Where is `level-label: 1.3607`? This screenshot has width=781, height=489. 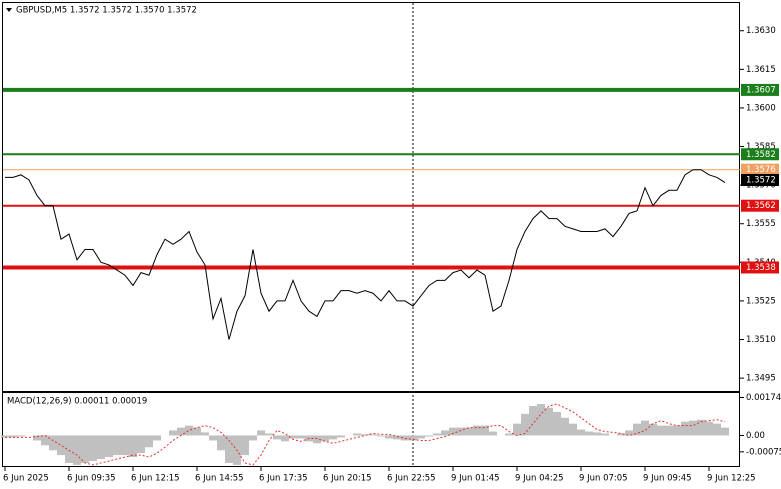 level-label: 1.3607 is located at coordinates (761, 90).